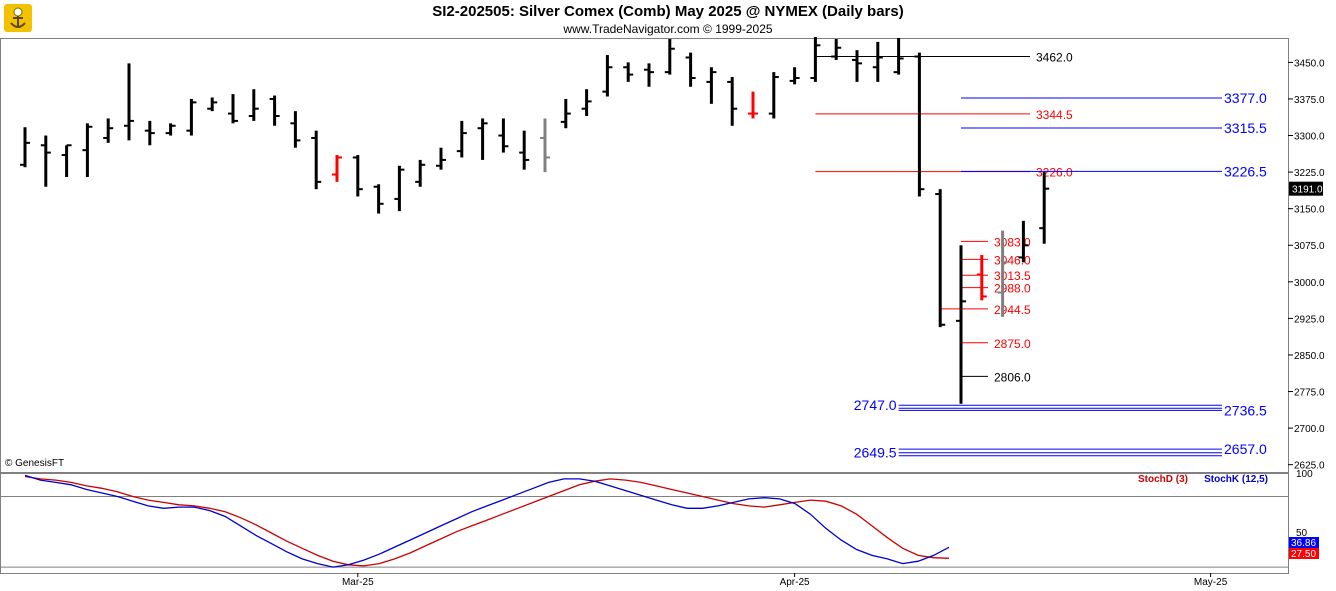 This screenshot has width=1336, height=591. Describe the element at coordinates (1054, 173) in the screenshot. I see `level-label: 3226.0` at that location.